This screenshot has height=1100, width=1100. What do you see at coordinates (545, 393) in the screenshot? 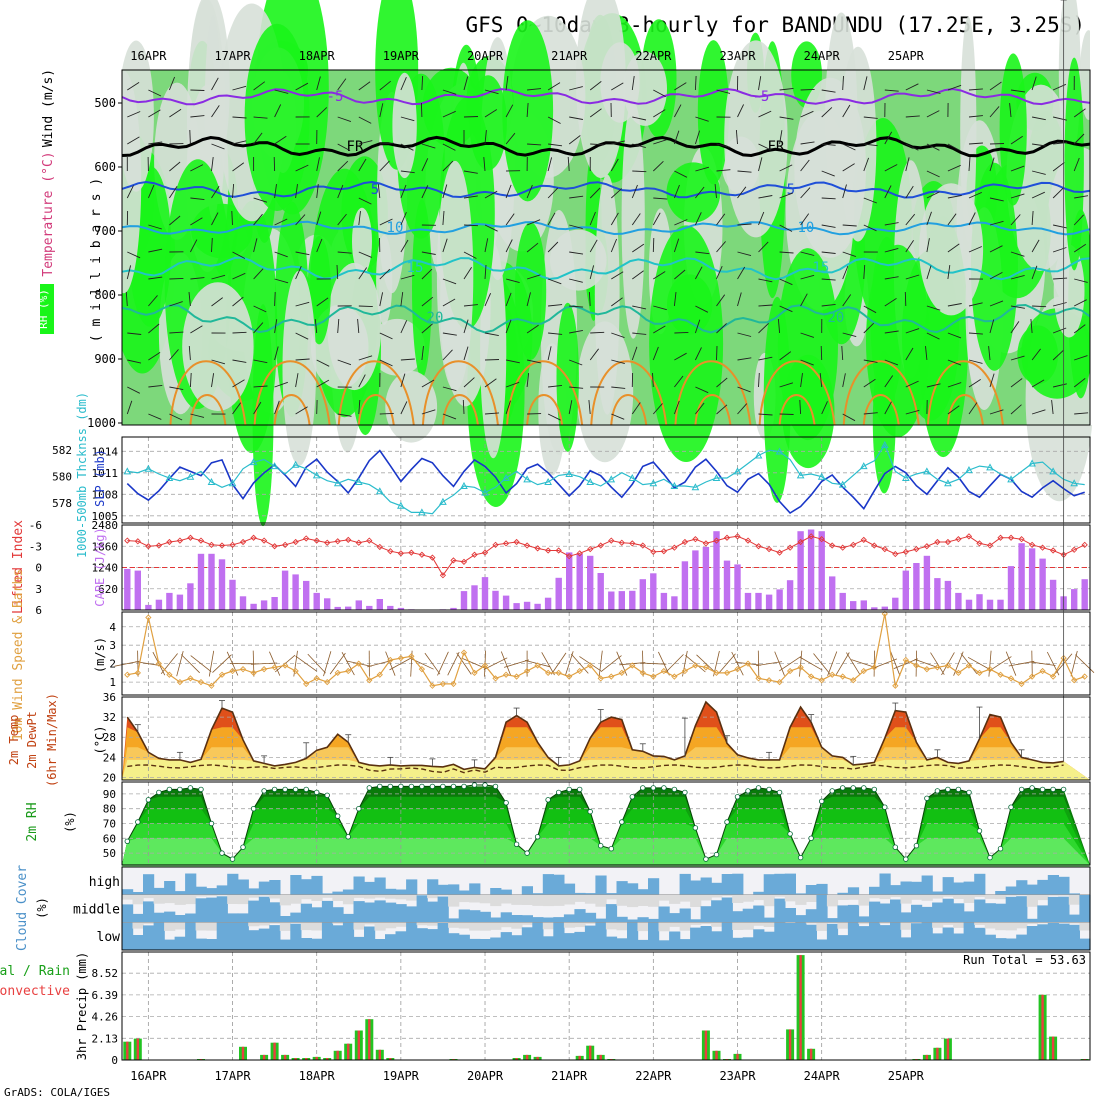
I see `warm-contour` at bounding box center [545, 393].